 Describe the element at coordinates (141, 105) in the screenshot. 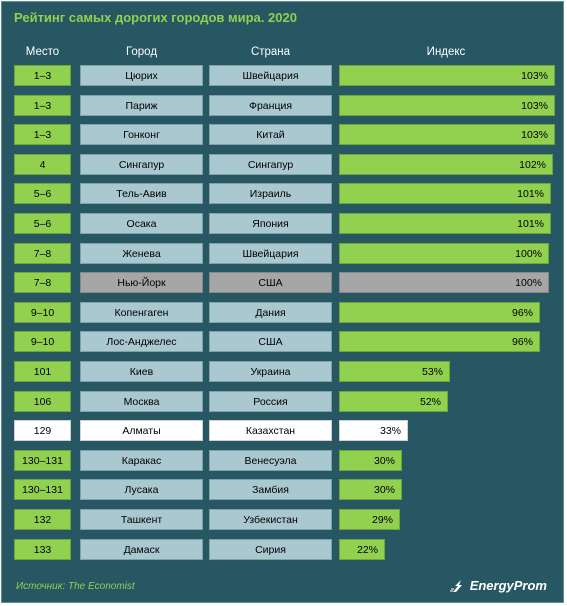

I see `city-cell: Париж` at that location.